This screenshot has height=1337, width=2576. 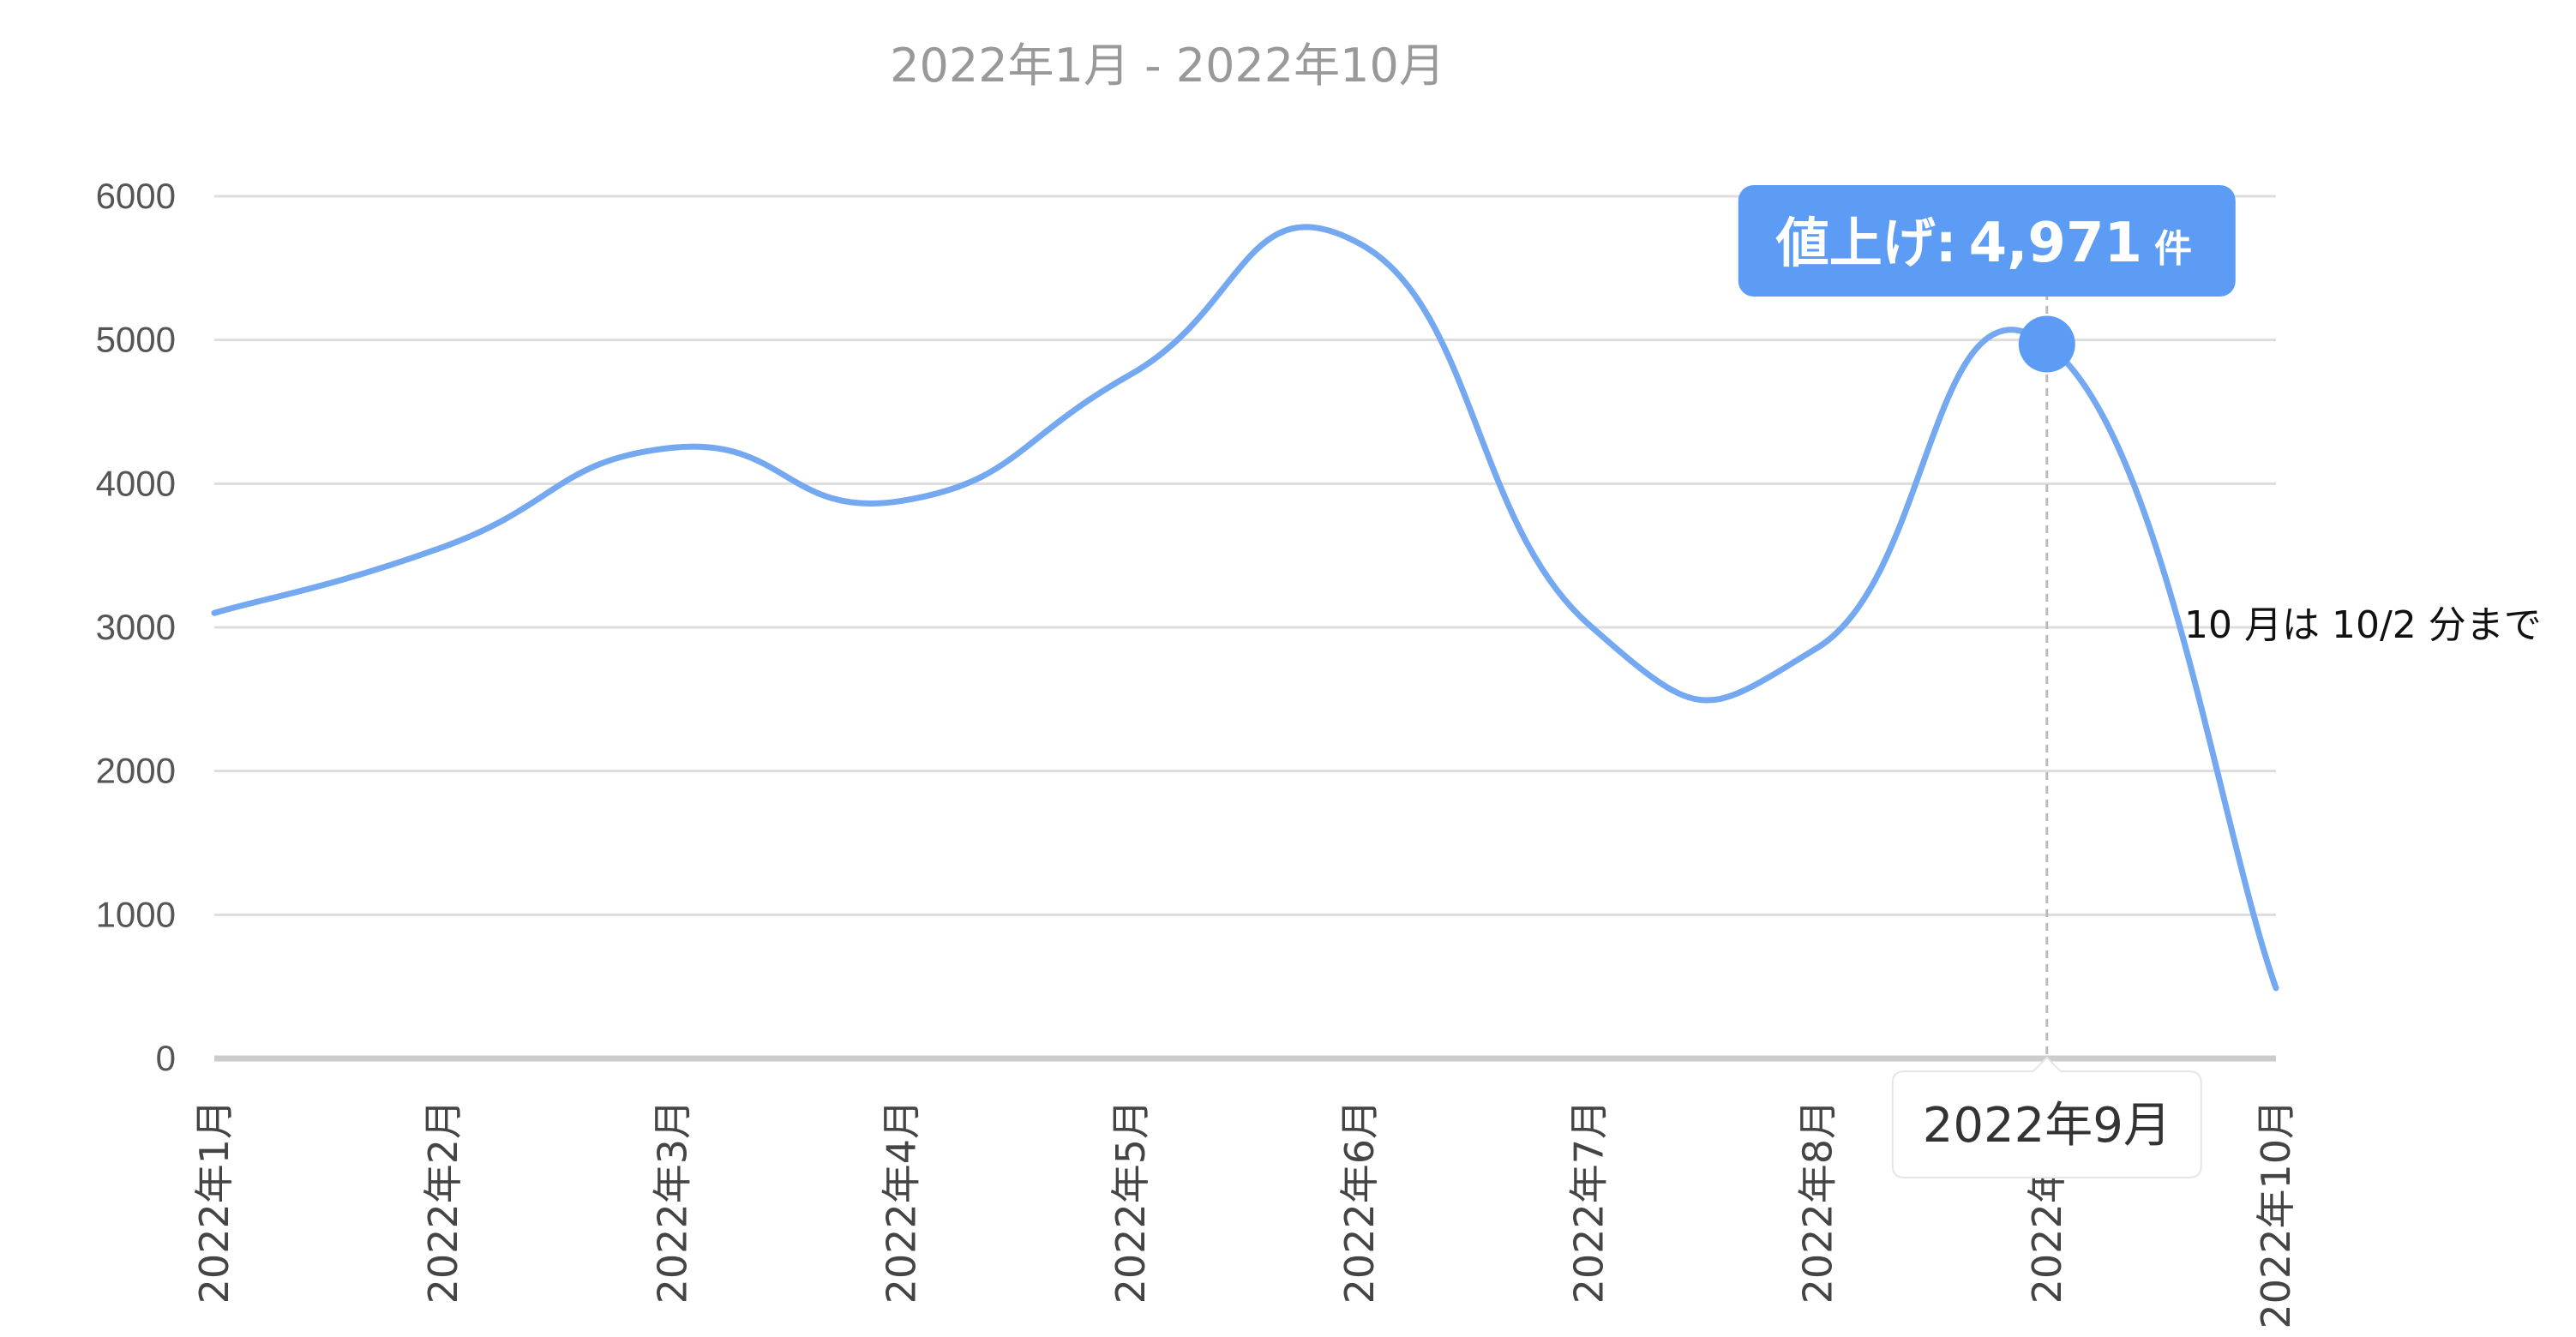 What do you see at coordinates (136, 914) in the screenshot?
I see `y-tick-label: 1000` at bounding box center [136, 914].